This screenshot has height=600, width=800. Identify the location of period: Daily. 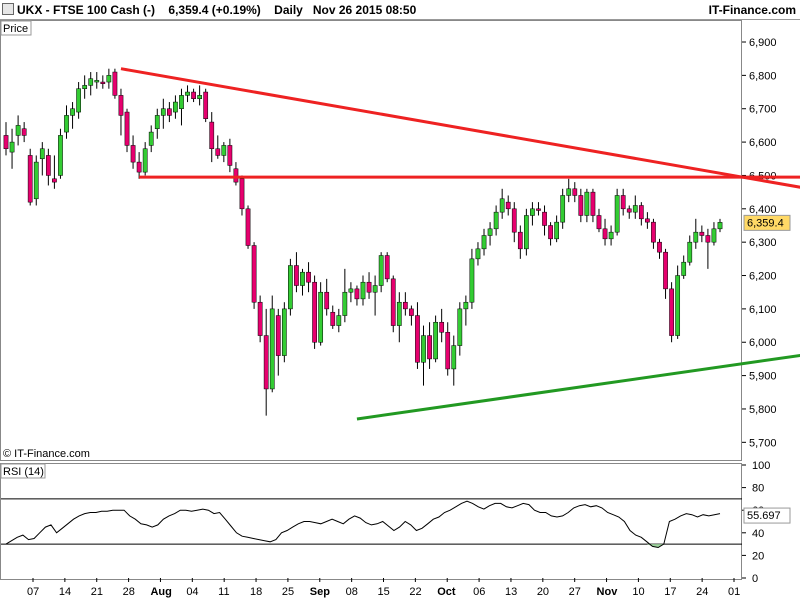
(288, 10).